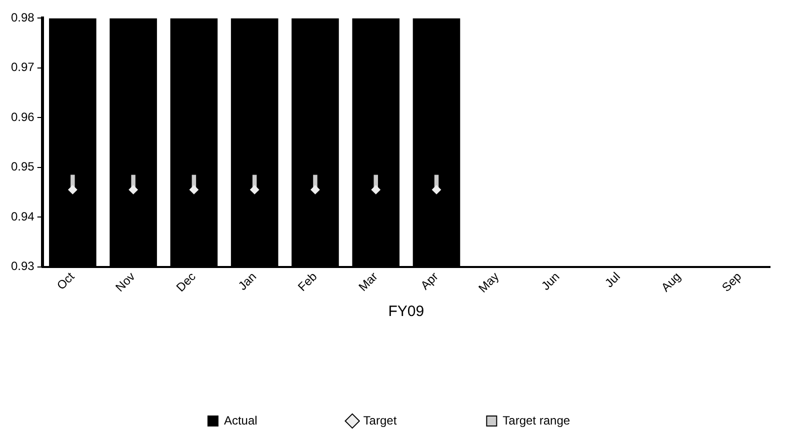  I want to click on x-tick-label: Jan, so click(247, 281).